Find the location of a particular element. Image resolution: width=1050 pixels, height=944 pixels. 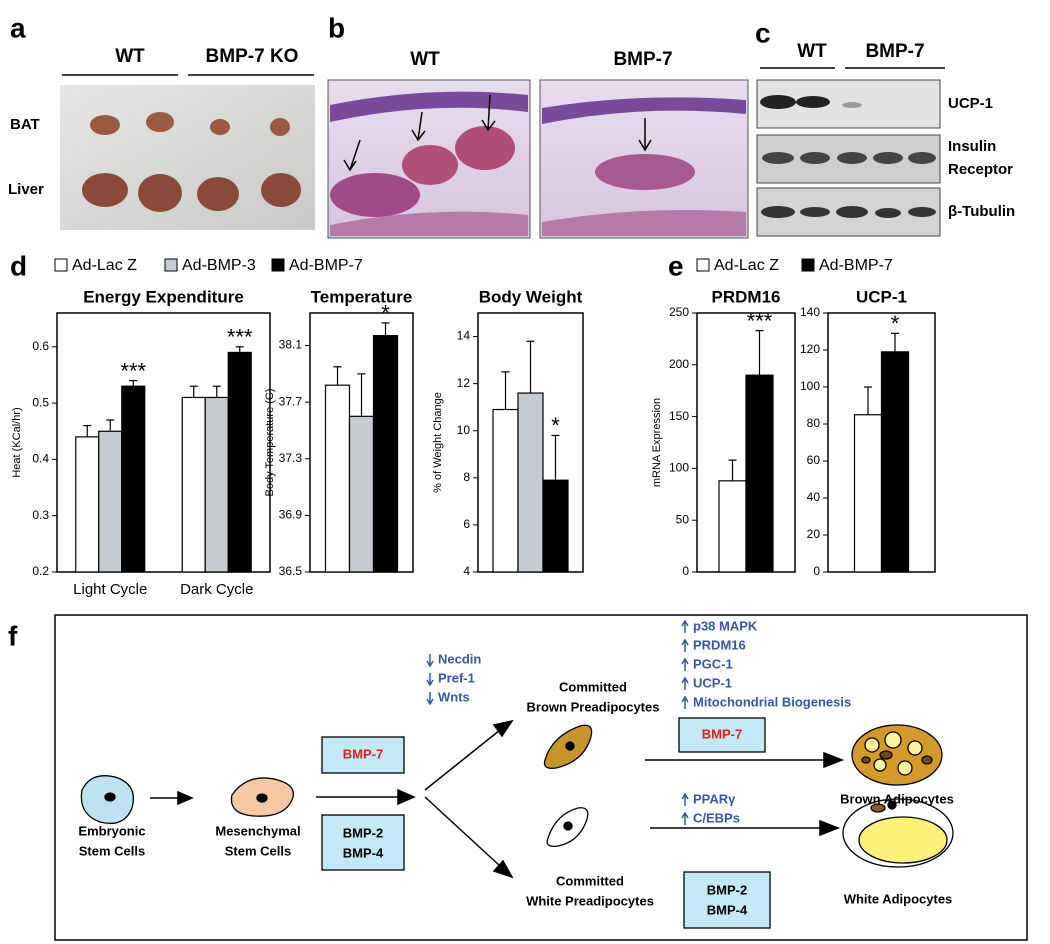

chart-title: PRDM16 is located at coordinates (746, 296).